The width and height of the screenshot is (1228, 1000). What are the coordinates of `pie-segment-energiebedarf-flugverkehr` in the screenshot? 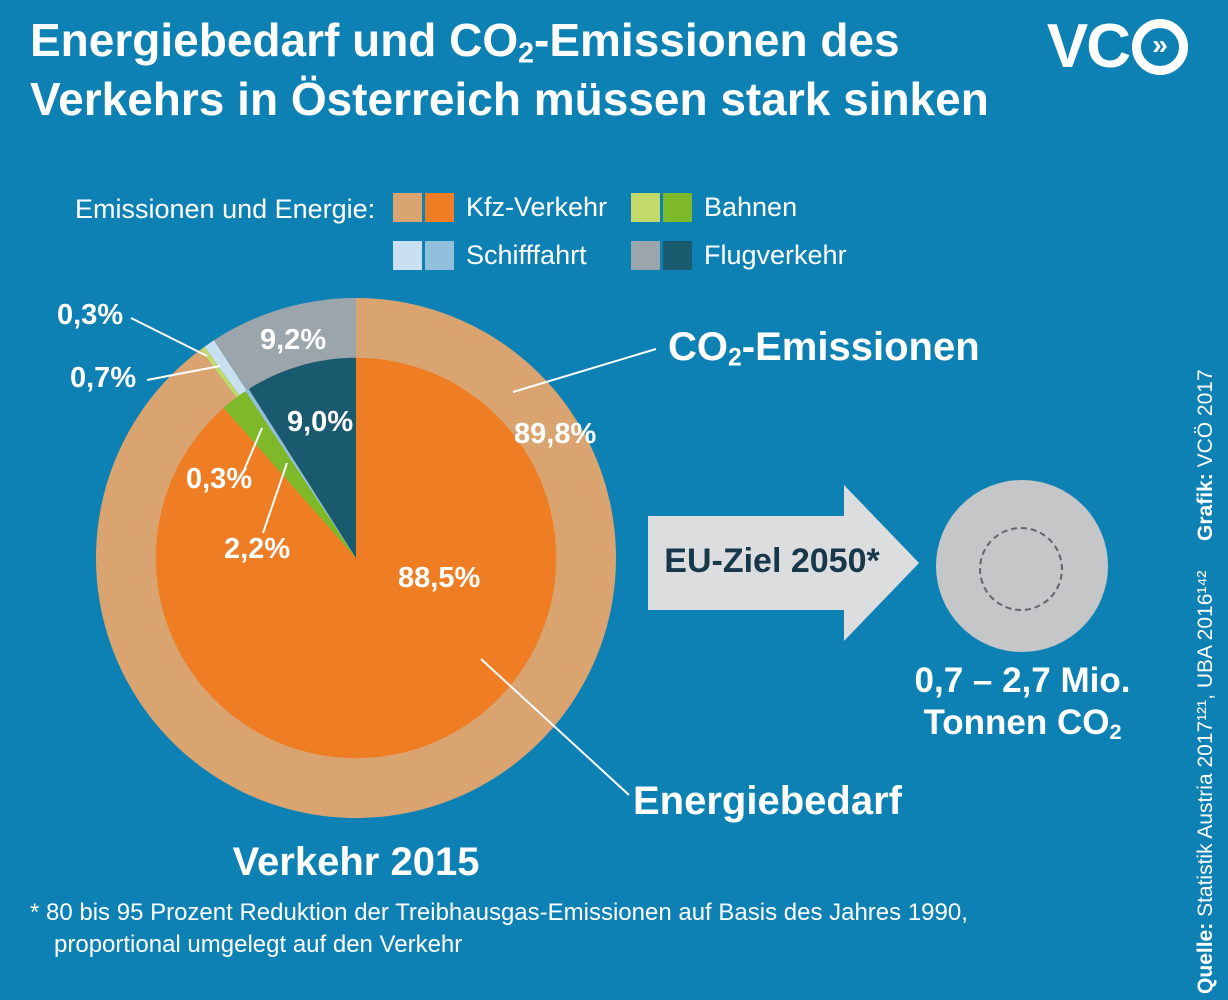 It's located at (302, 457).